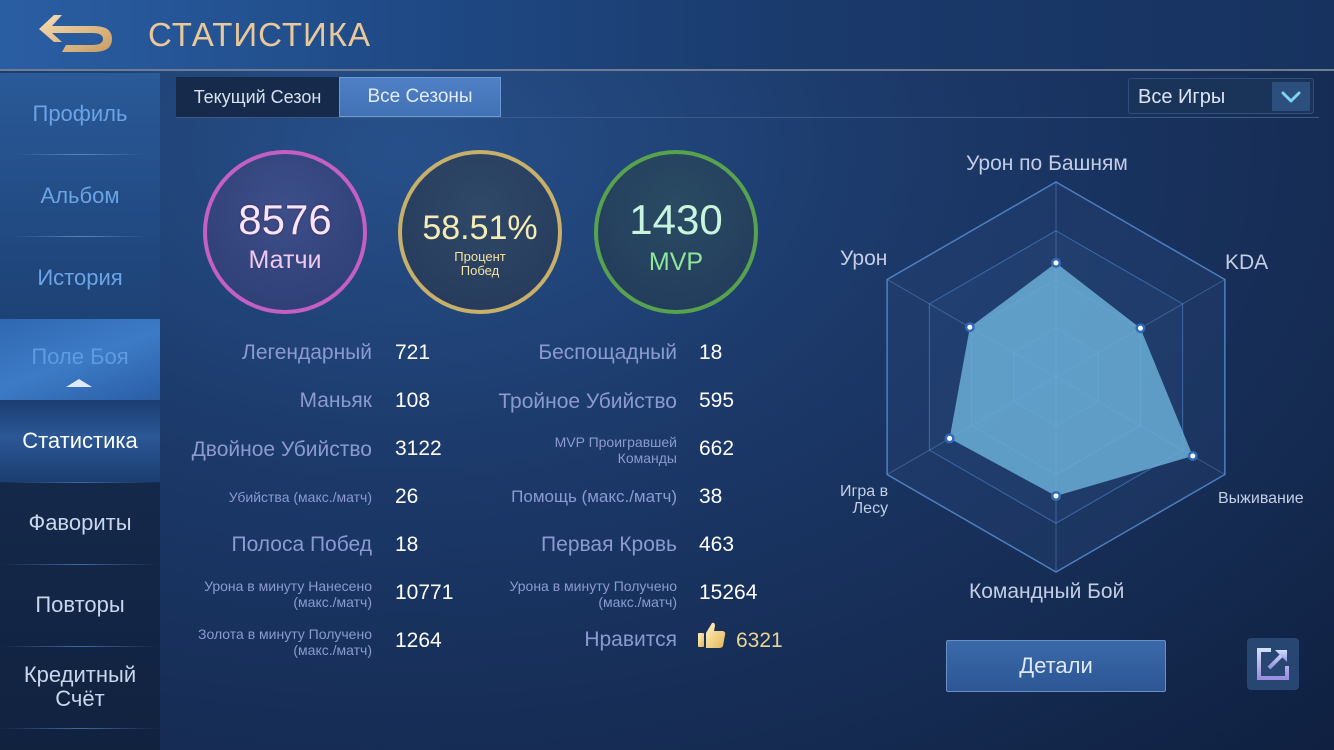 This screenshot has width=1334, height=750. Describe the element at coordinates (607, 352) in the screenshot. I see `stat-label-savage: Беспощадный` at that location.